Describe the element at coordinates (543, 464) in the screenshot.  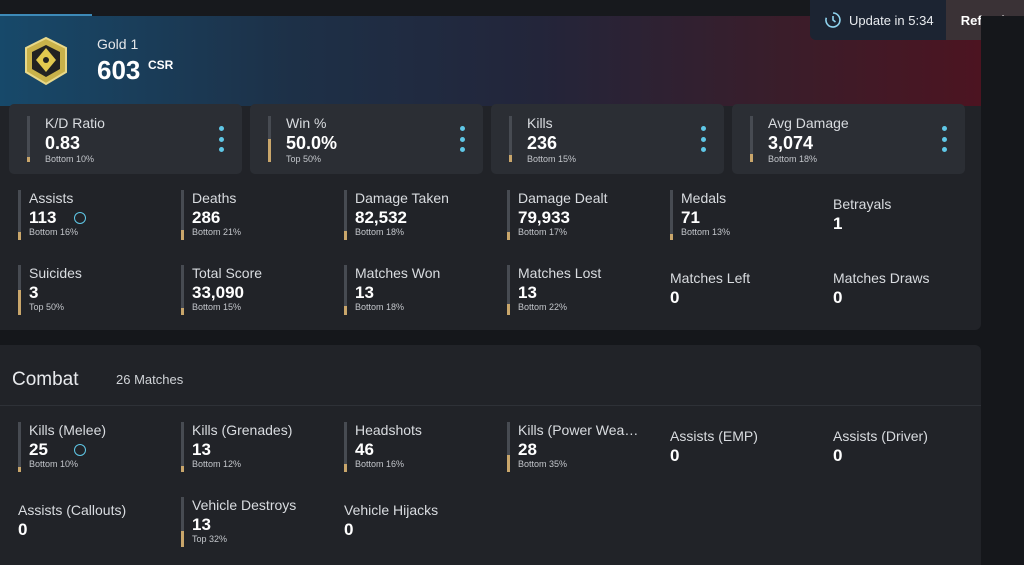
I see `stat-percentile: Bottom 35%` at that location.